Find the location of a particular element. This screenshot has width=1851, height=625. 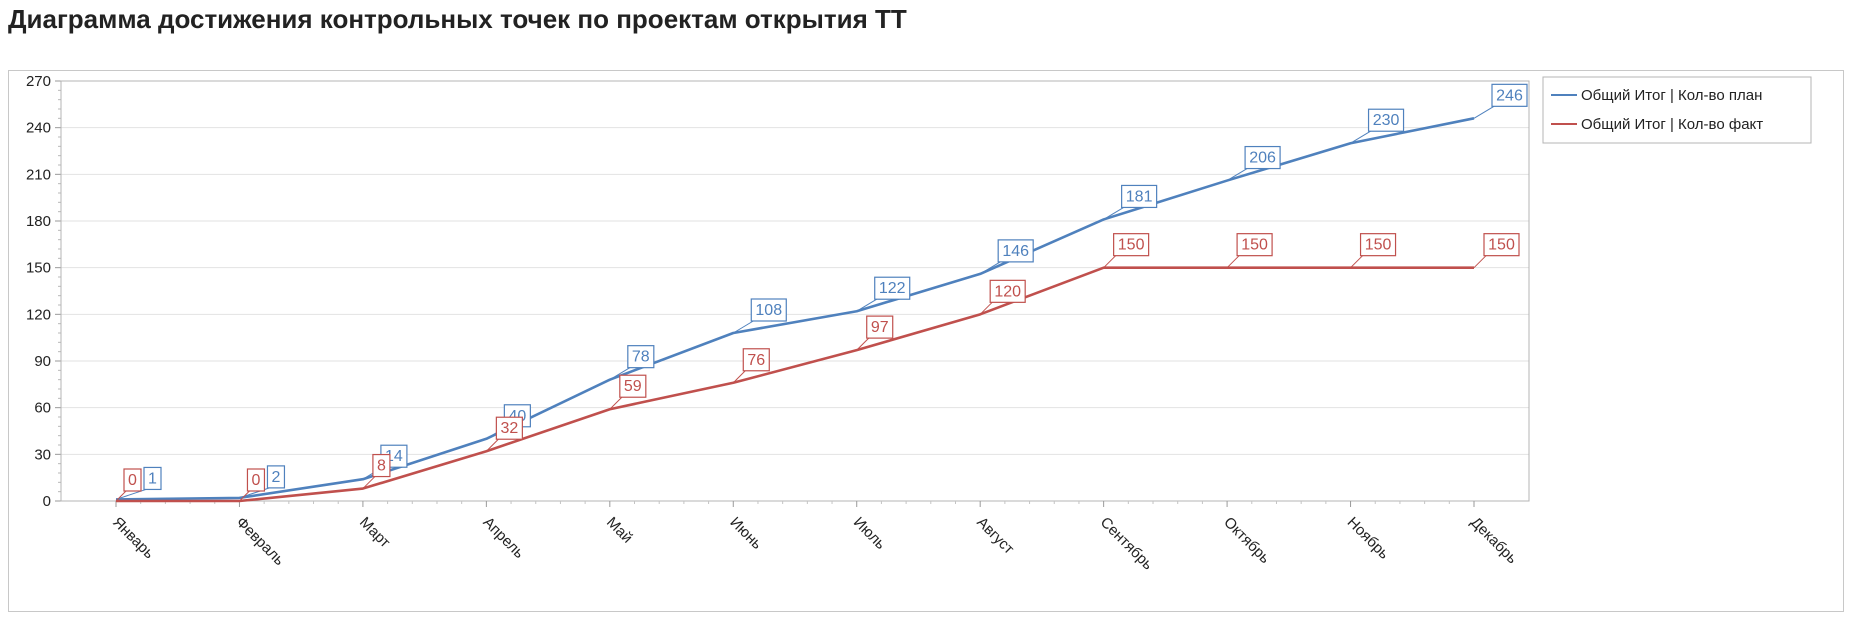

data-label-value: 32 is located at coordinates (509, 428).